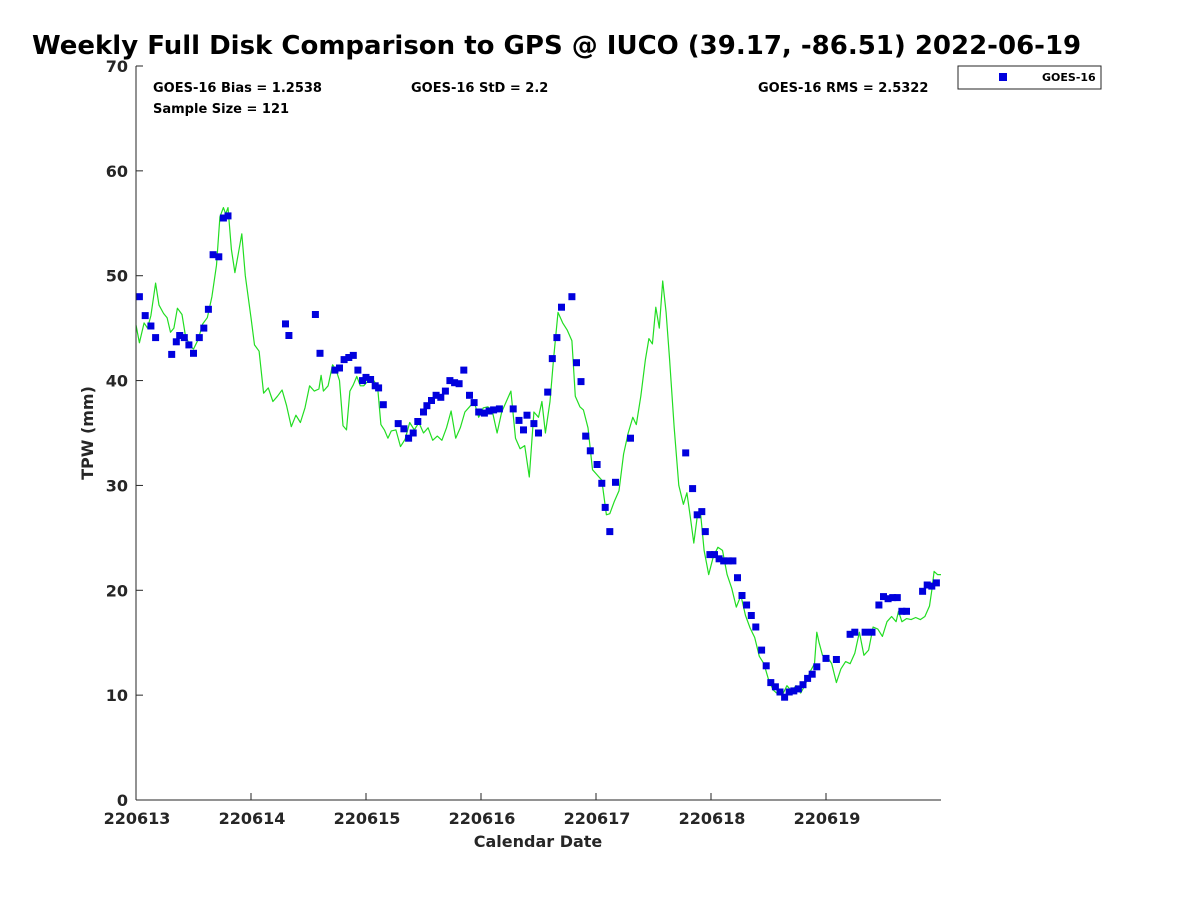 This screenshot has height=900, width=1200. I want to click on y-tick-label: 30, so click(117, 485).